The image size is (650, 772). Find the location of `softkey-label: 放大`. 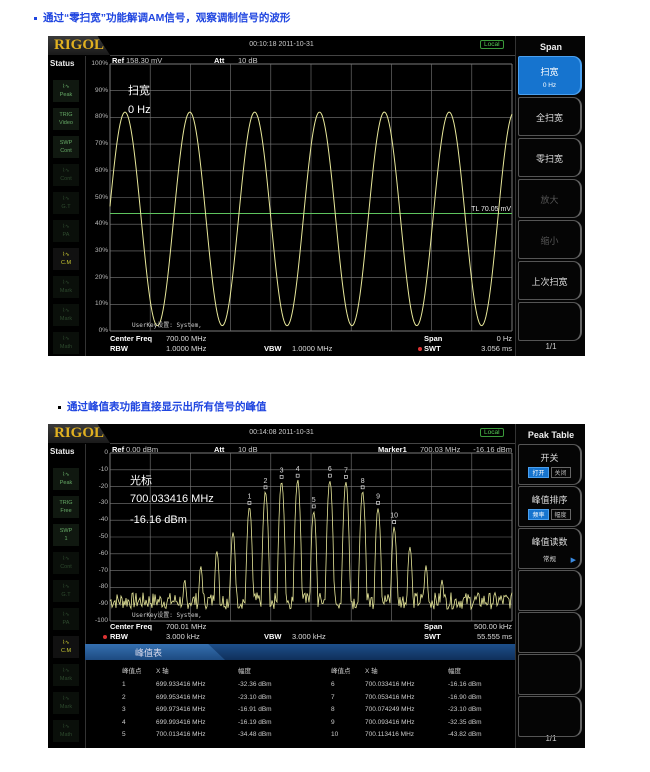

softkey-label: 放大 is located at coordinates (549, 200).